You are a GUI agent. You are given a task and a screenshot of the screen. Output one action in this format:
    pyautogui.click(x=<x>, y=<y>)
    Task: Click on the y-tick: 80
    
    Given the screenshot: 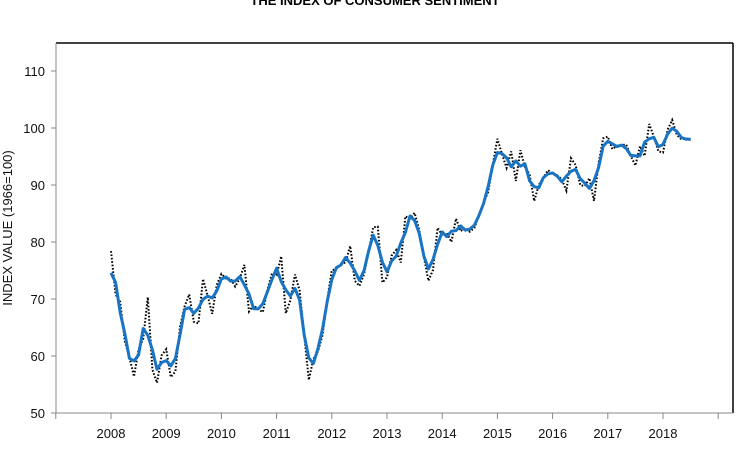 What is the action you would take?
    pyautogui.click(x=43, y=242)
    